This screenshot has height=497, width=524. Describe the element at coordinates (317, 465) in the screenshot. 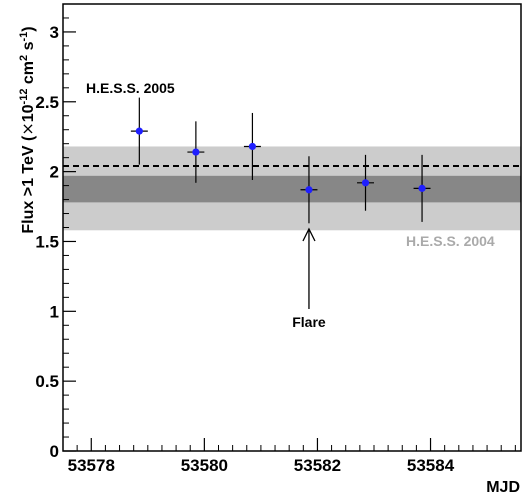

I see `x-tick-label: 53582` at that location.